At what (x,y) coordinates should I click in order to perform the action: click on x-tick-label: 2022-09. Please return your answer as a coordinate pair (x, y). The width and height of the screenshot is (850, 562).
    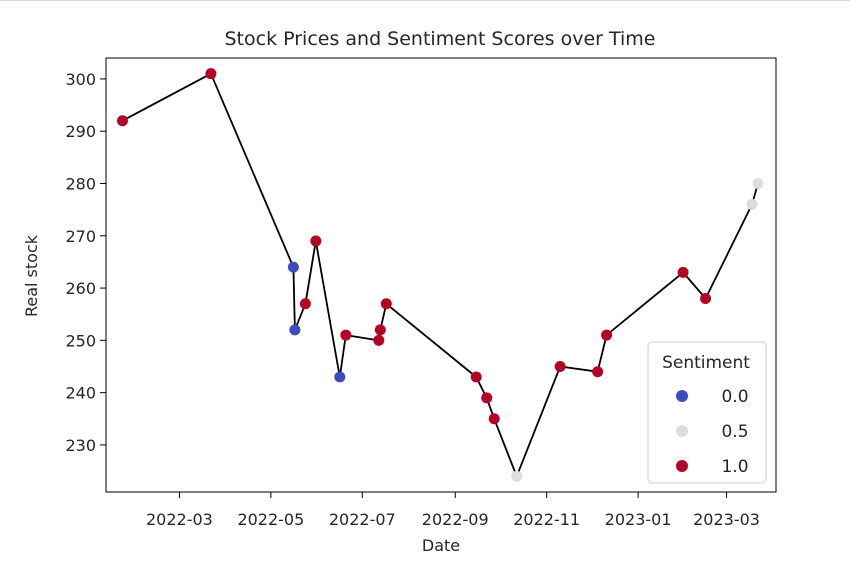
    Looking at the image, I should click on (455, 519).